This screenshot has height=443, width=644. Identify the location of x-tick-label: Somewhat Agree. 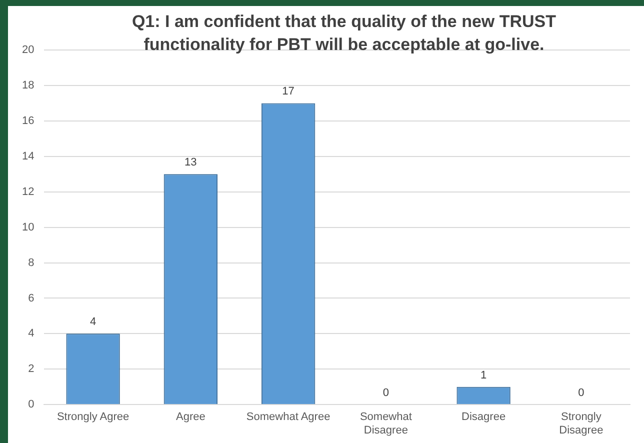
(288, 417).